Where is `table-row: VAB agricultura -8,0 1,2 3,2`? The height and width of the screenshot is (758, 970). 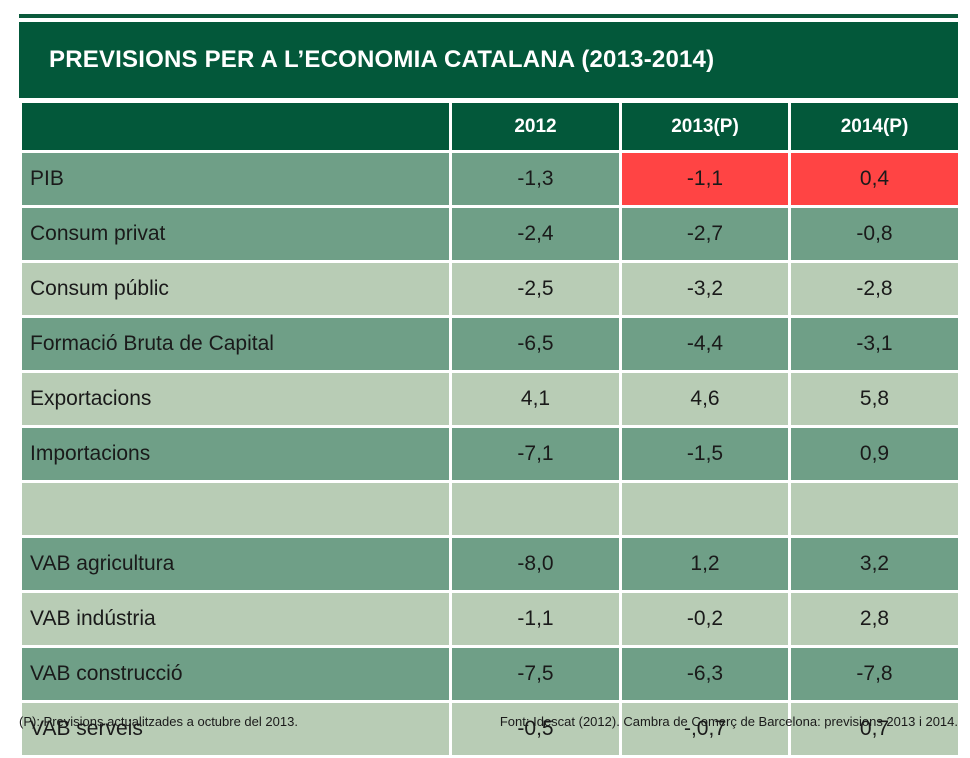 table-row: VAB agricultura -8,0 1,2 3,2 is located at coordinates (490, 564).